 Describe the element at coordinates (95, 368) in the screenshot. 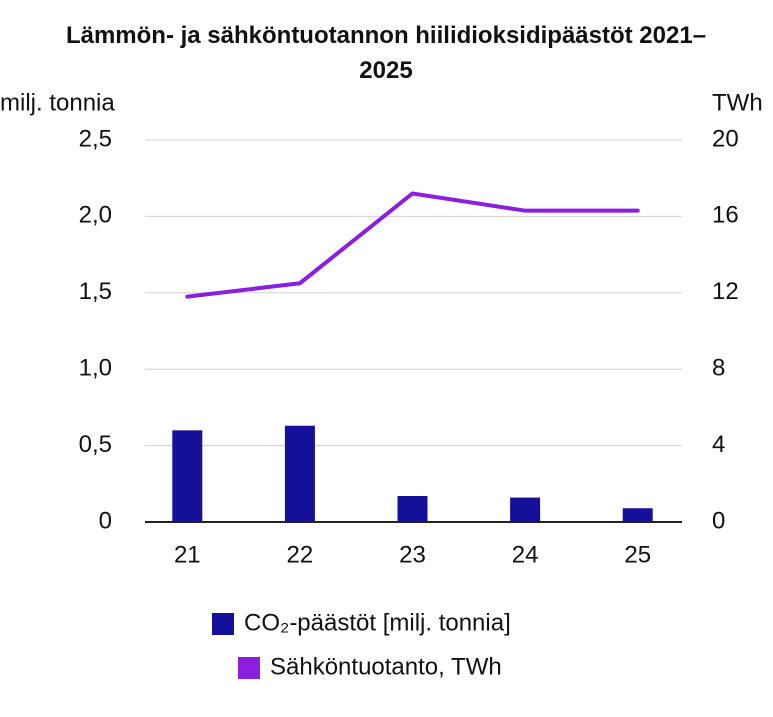

I see `y-tick-label: 1,0` at that location.